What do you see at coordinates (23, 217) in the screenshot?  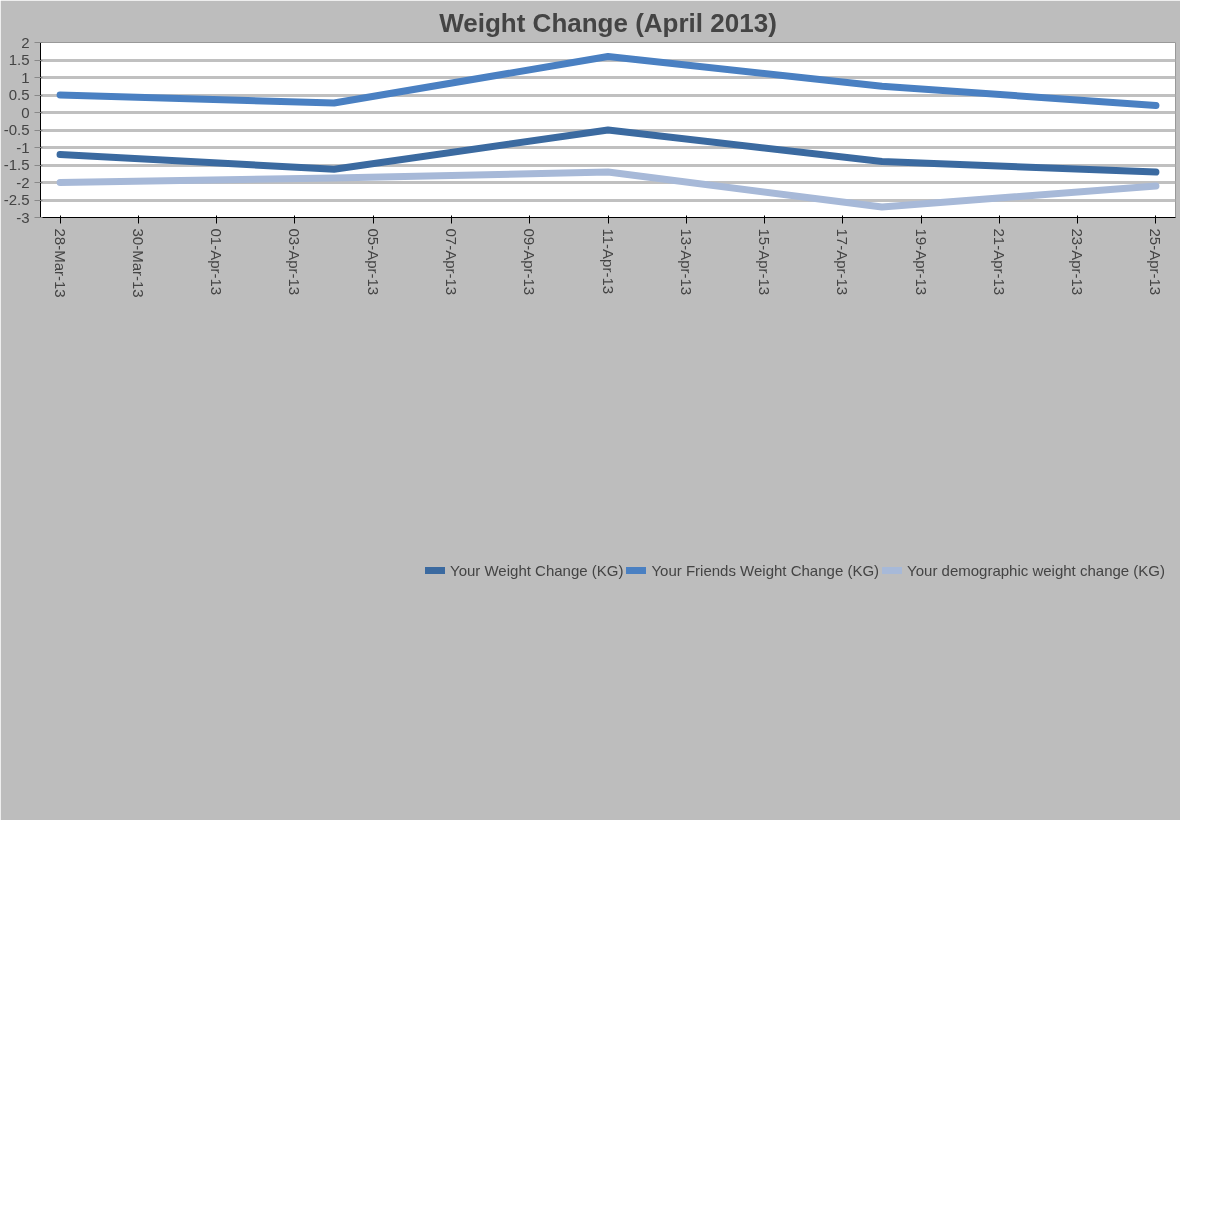 I see `y-tick-label: -3` at bounding box center [23, 217].